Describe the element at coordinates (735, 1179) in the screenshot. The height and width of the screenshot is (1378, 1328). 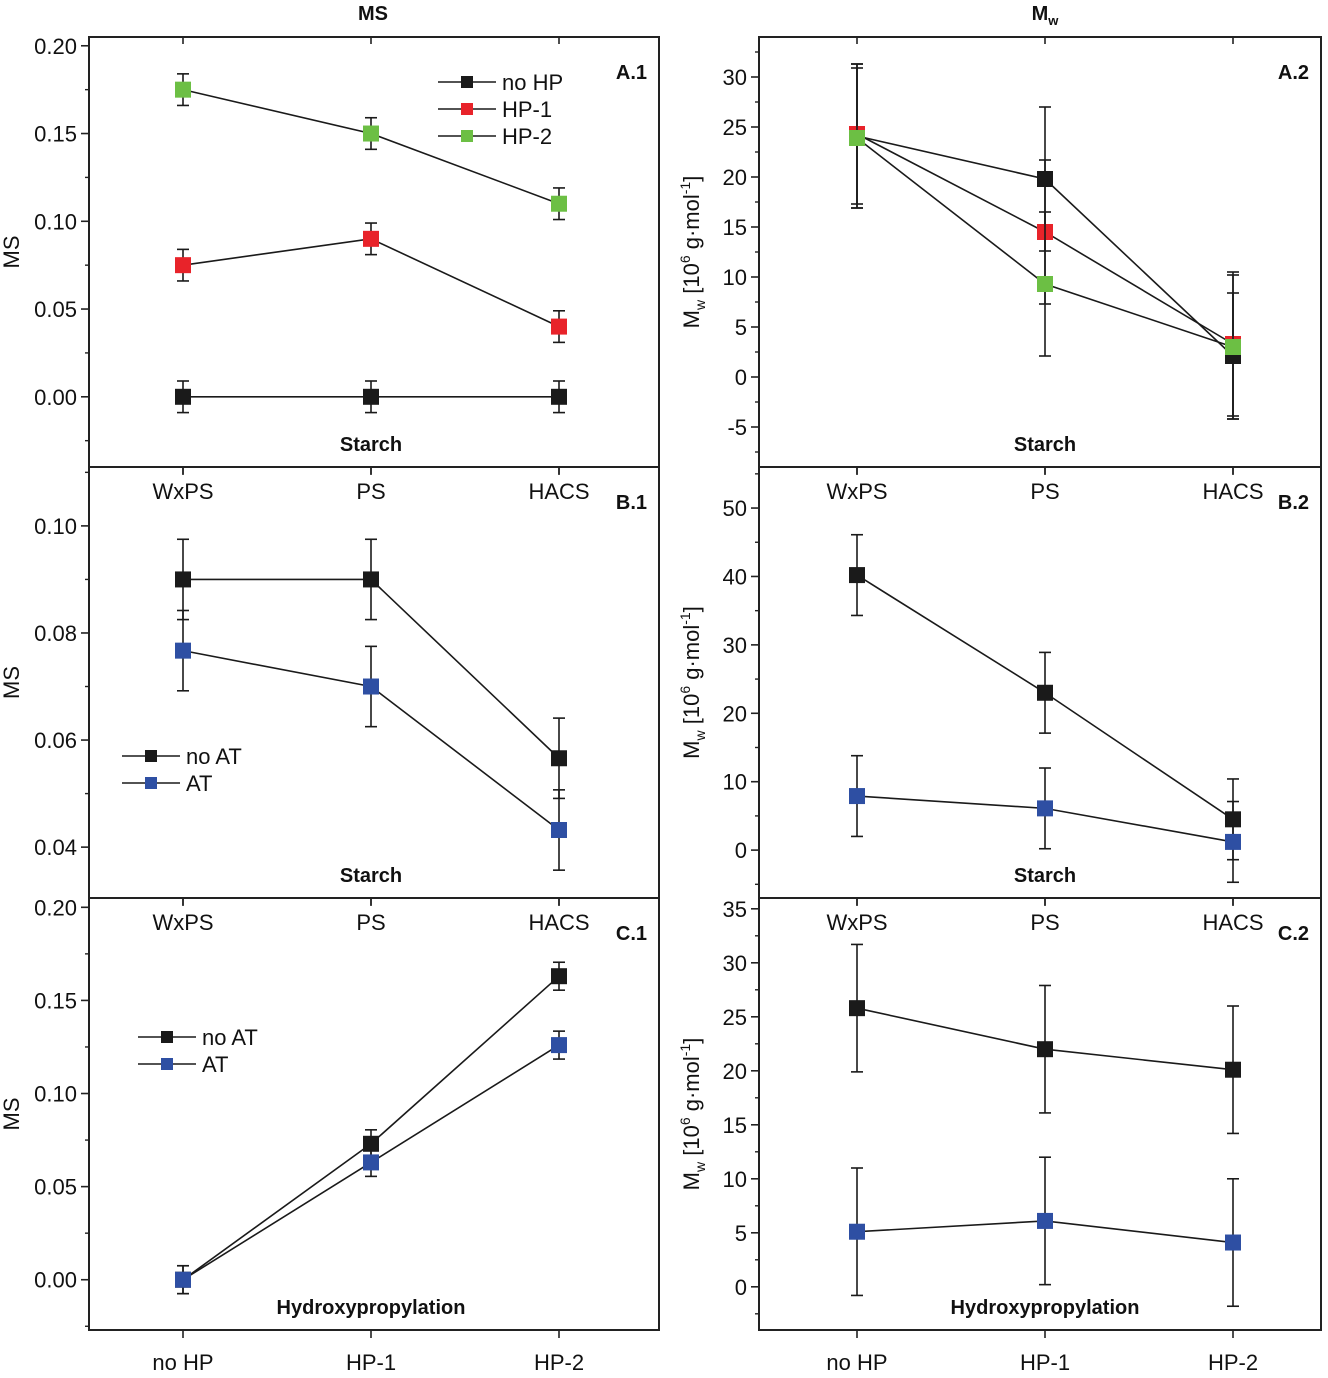
I see `y-tick-label: 10` at that location.